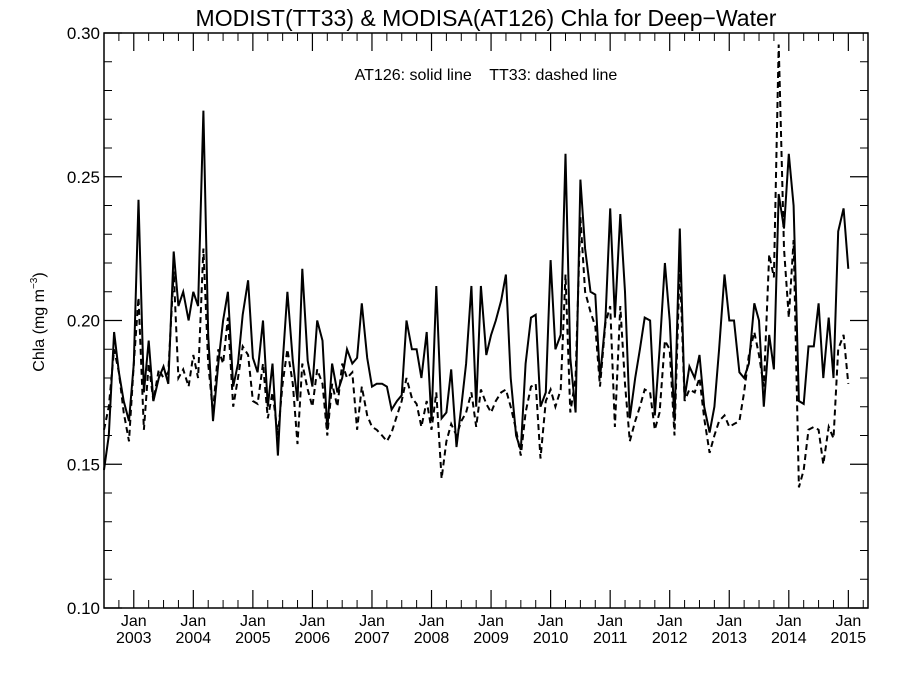  What do you see at coordinates (670, 638) in the screenshot?
I see `x-tick-label-year: 2012` at bounding box center [670, 638].